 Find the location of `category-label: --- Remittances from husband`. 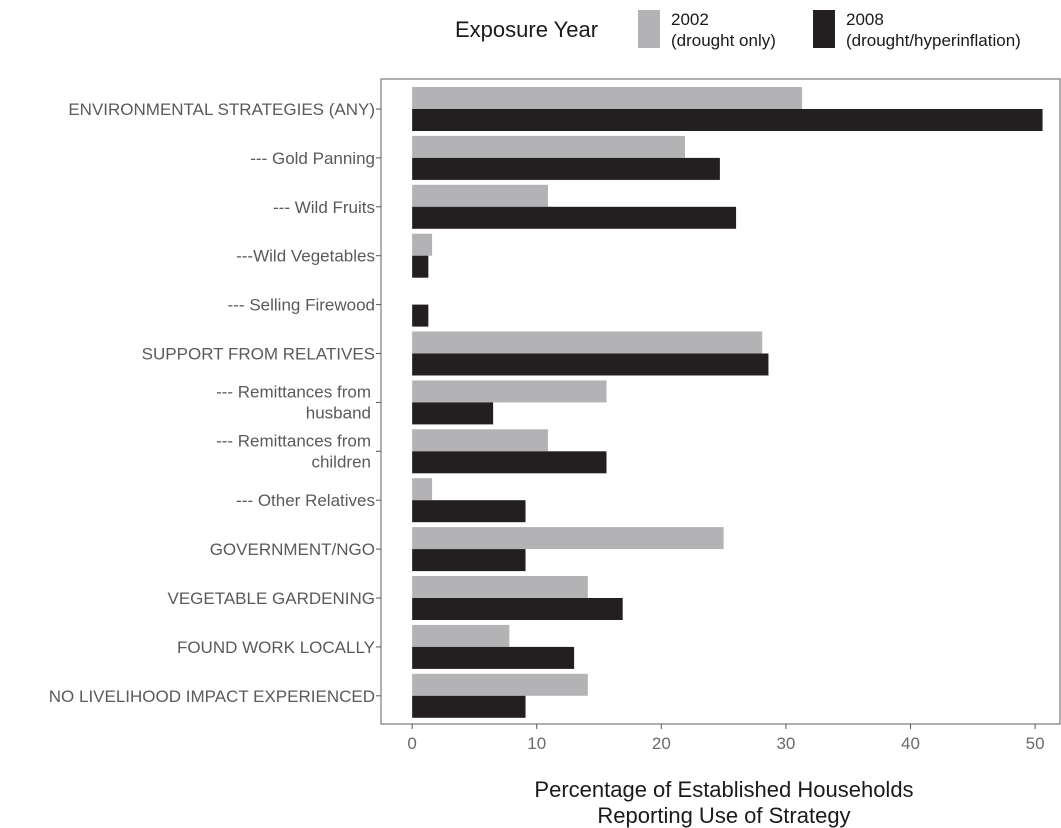

category-label: --- Remittances from husband is located at coordinates (293, 402).